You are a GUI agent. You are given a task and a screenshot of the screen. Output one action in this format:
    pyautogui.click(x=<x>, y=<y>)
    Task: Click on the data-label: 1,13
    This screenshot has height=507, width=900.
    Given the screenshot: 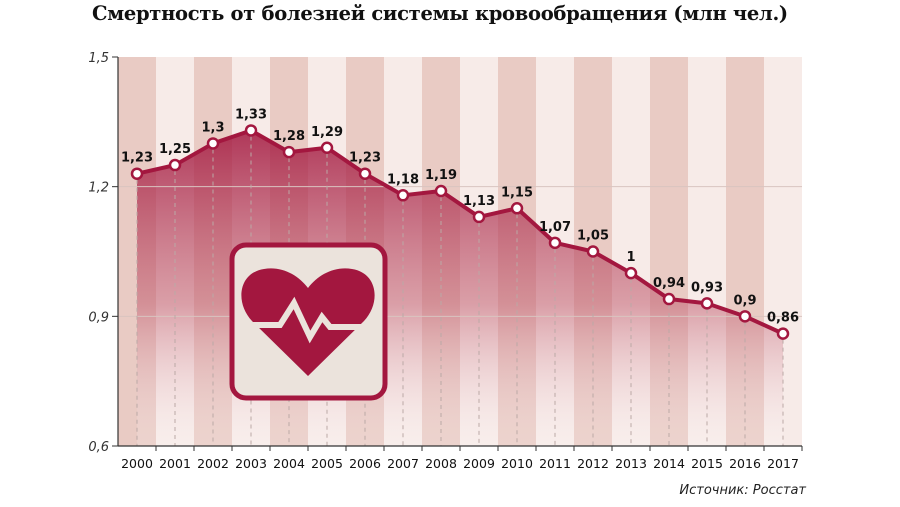 What is the action you would take?
    pyautogui.click(x=479, y=201)
    